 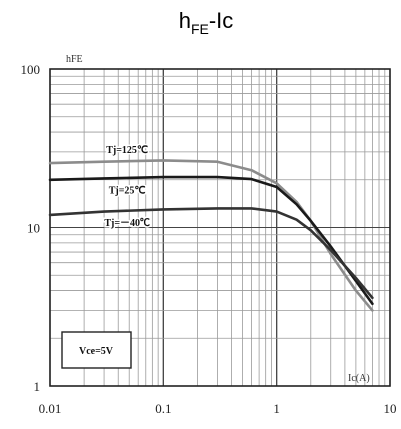 I want to click on x-axis-label: Ic(A), so click(x=359, y=378).